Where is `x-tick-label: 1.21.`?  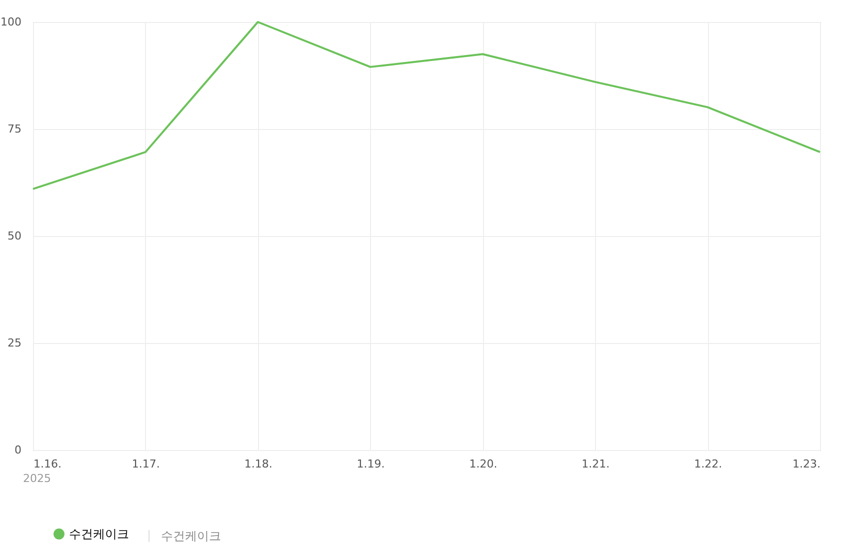
x-tick-label: 1.21. is located at coordinates (596, 464).